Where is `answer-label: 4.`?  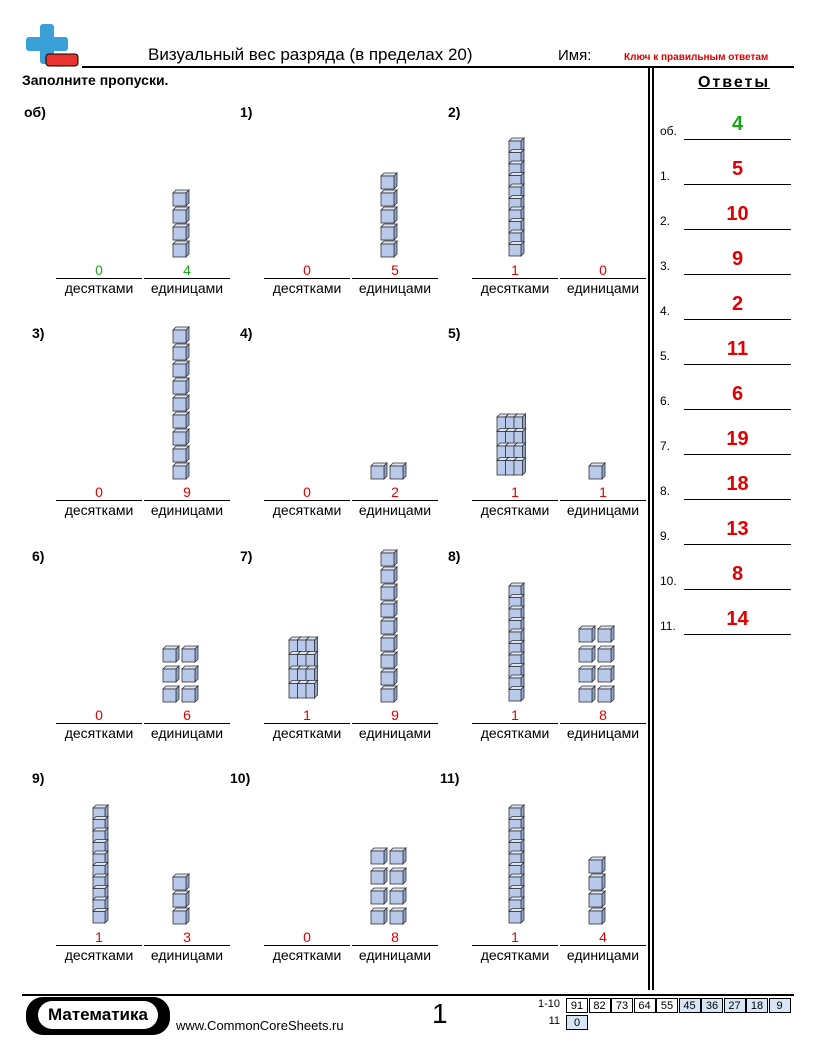 answer-label: 4. is located at coordinates (665, 311).